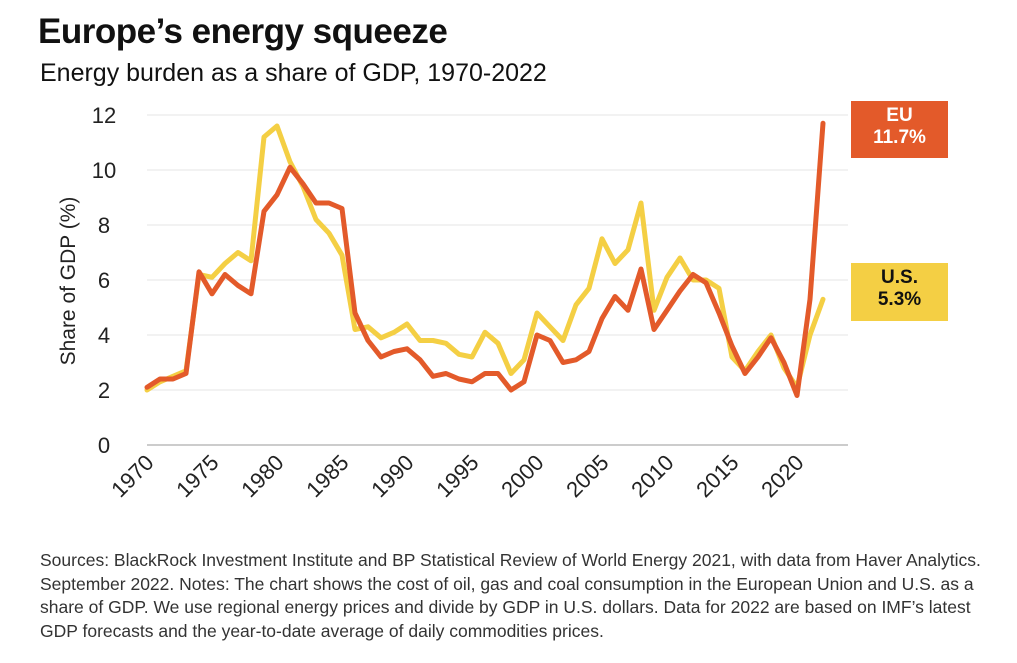  I want to click on x-tick-label: 2015, so click(717, 476).